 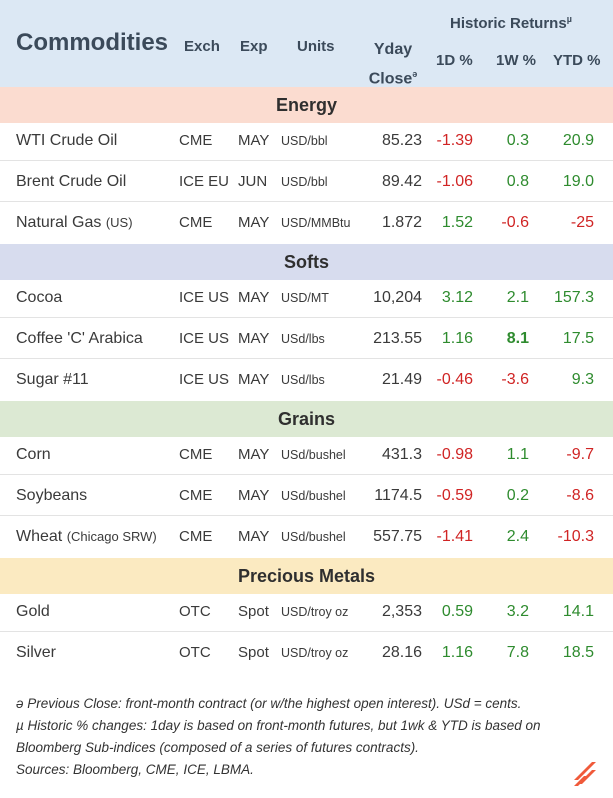 What do you see at coordinates (575, 536) in the screenshot?
I see `return-ytd-cell: -10.3` at bounding box center [575, 536].